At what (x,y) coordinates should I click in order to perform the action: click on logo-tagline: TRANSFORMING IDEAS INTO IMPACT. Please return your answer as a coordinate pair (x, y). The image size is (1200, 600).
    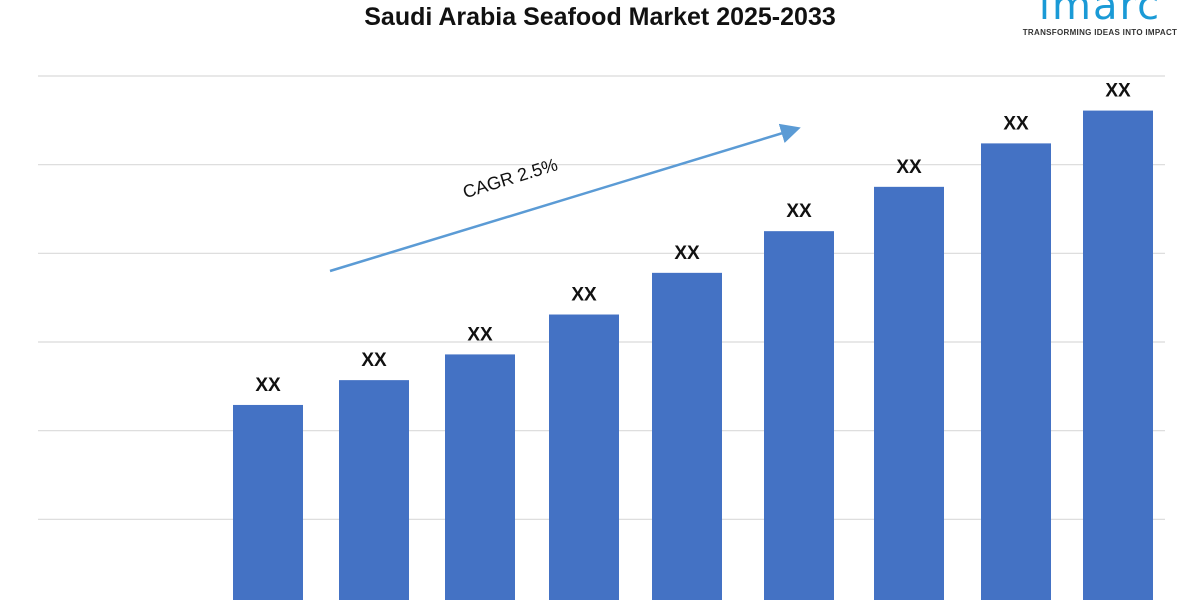
    Looking at the image, I should click on (1100, 32).